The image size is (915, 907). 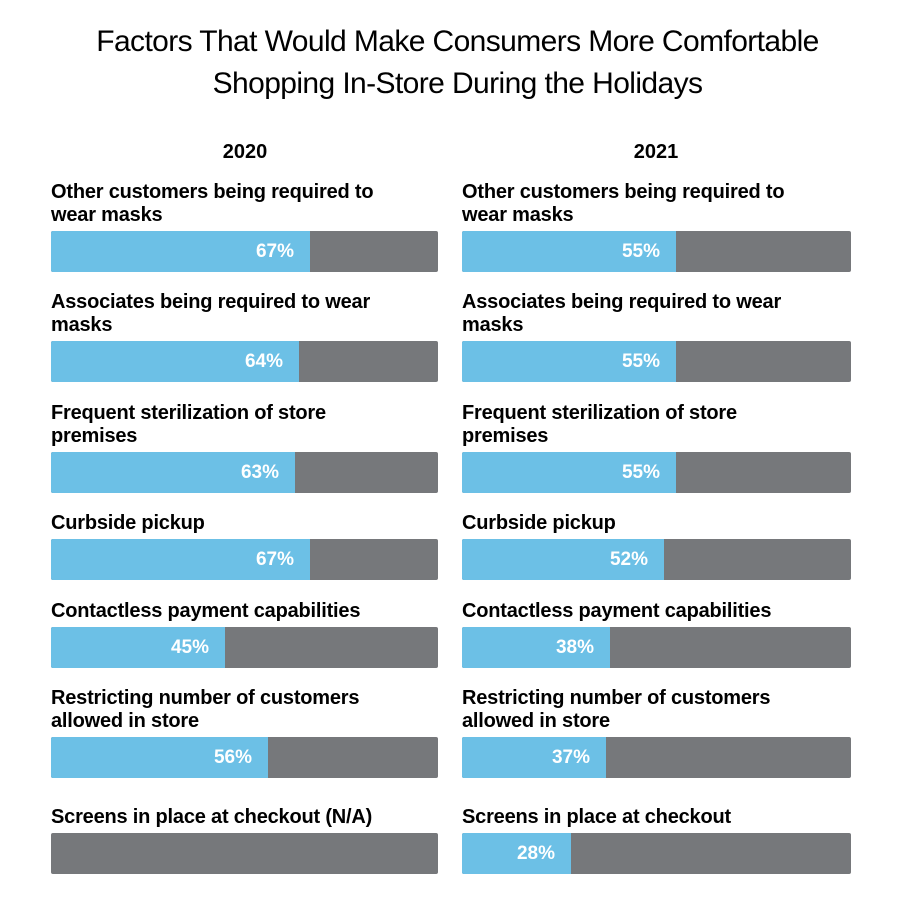 I want to click on bar-track: 56%, so click(x=244, y=757).